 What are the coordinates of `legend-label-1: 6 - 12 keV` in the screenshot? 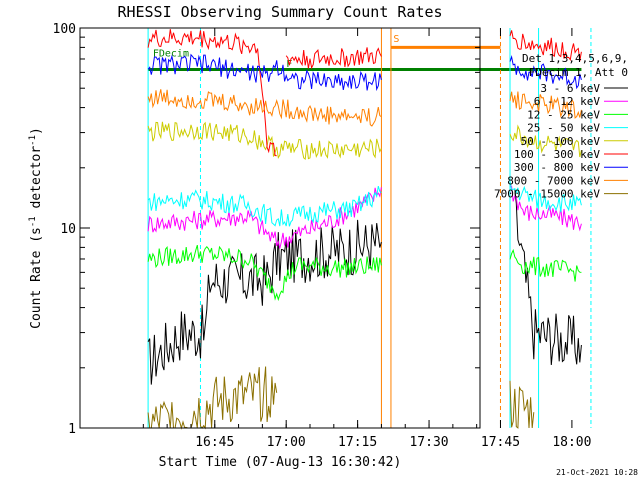 It's located at (567, 101).